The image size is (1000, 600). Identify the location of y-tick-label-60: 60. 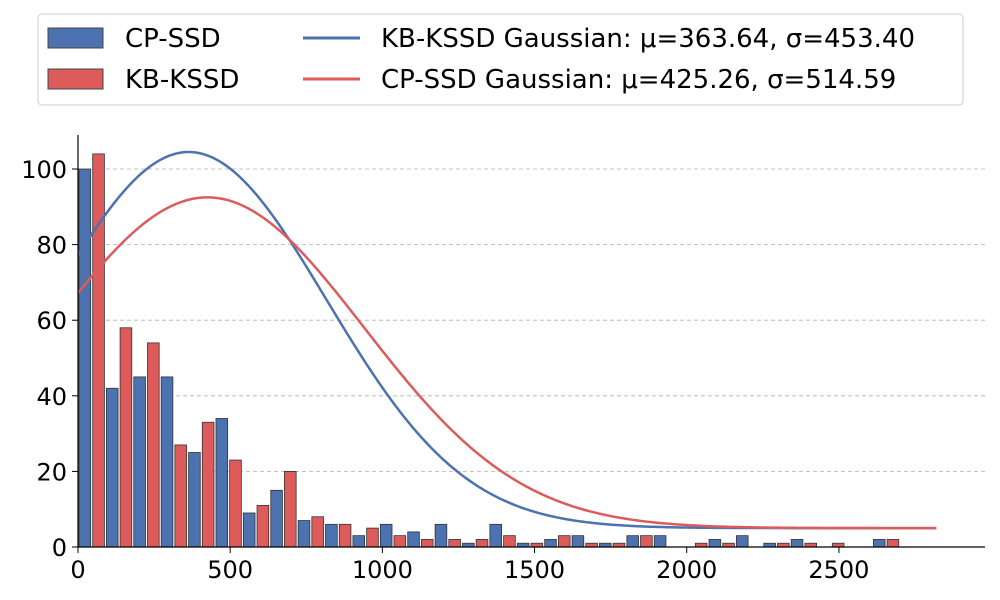
(51, 321).